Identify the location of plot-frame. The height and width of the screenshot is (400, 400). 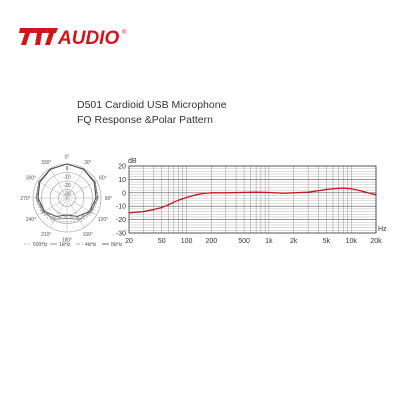
(252, 199).